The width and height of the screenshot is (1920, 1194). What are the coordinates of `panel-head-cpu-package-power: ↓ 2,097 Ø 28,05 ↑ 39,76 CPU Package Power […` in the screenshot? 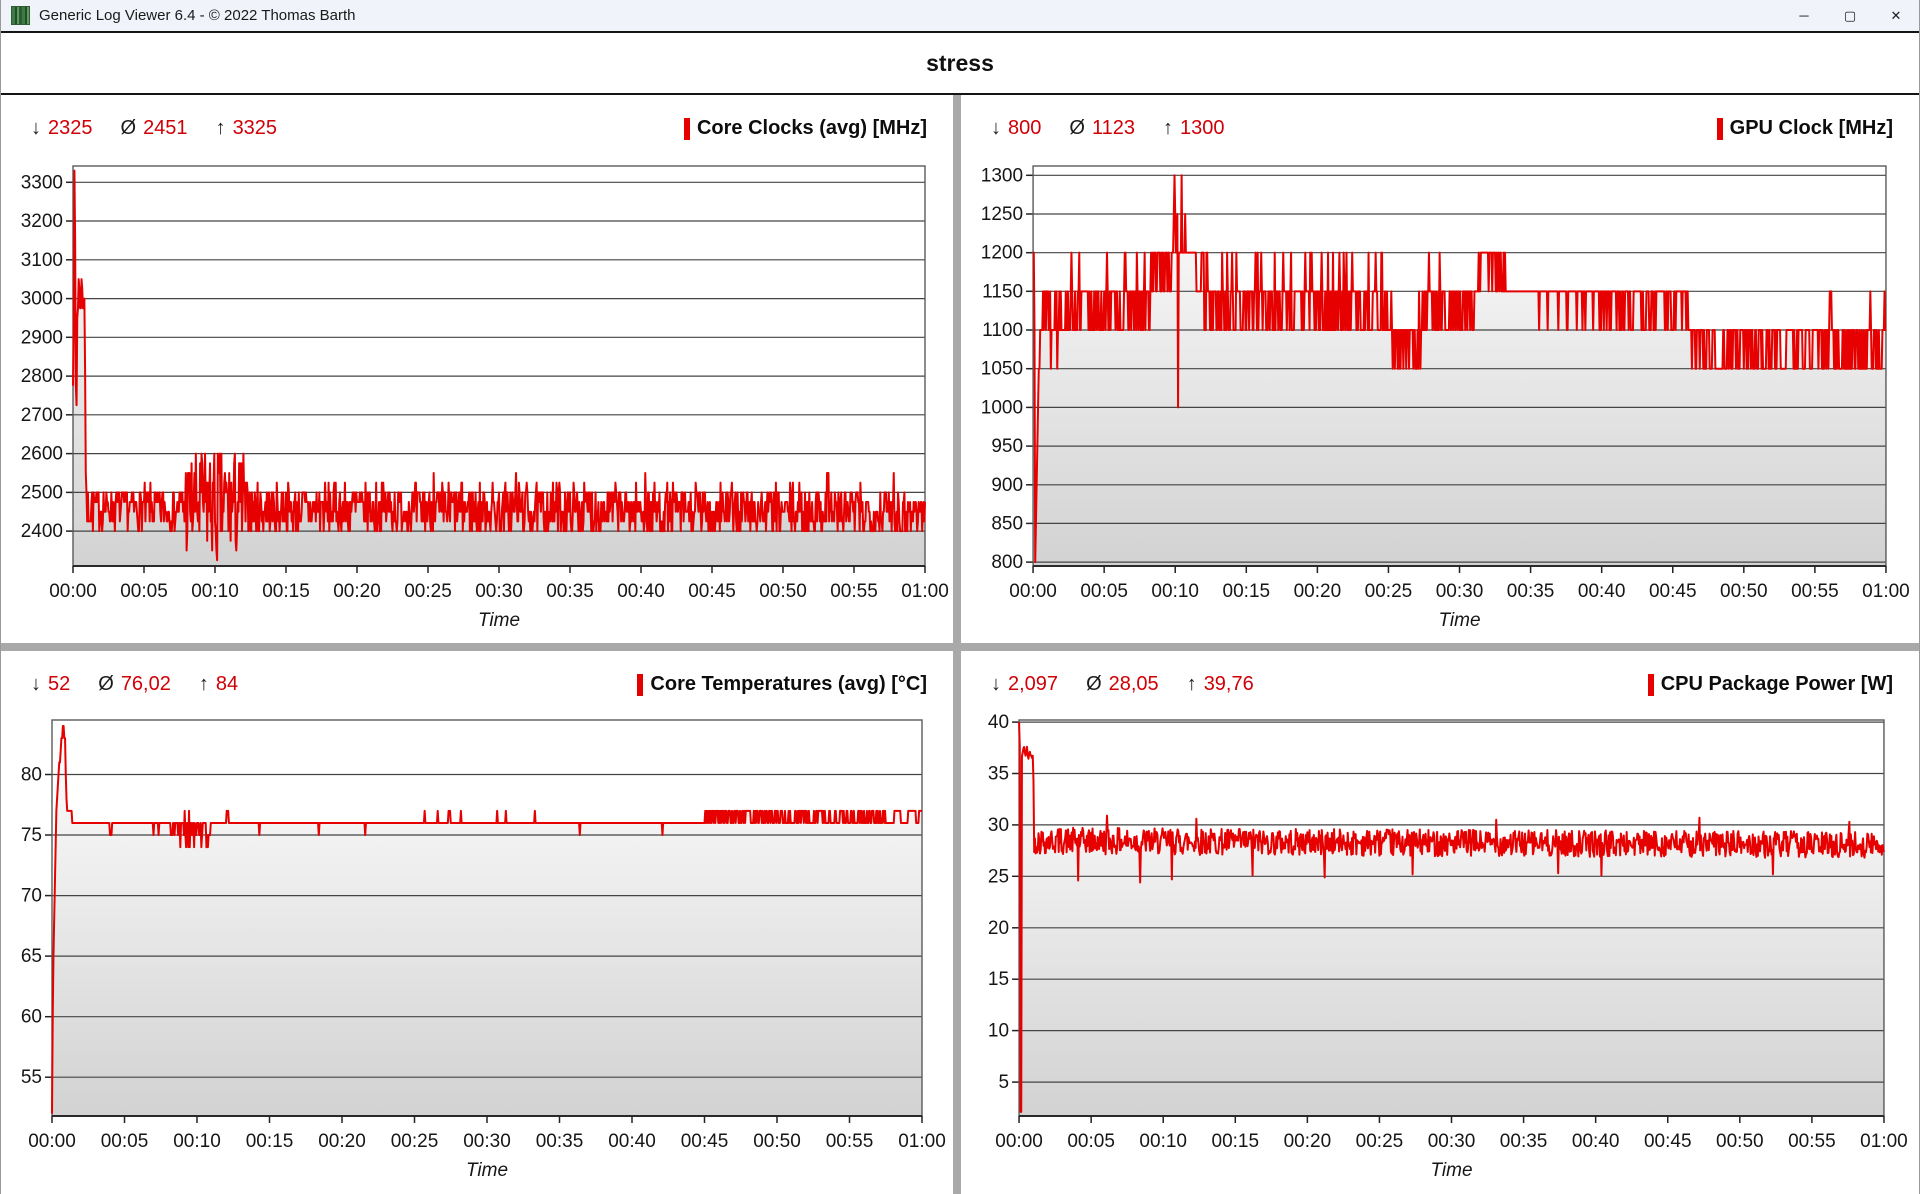 It's located at (1440, 675).